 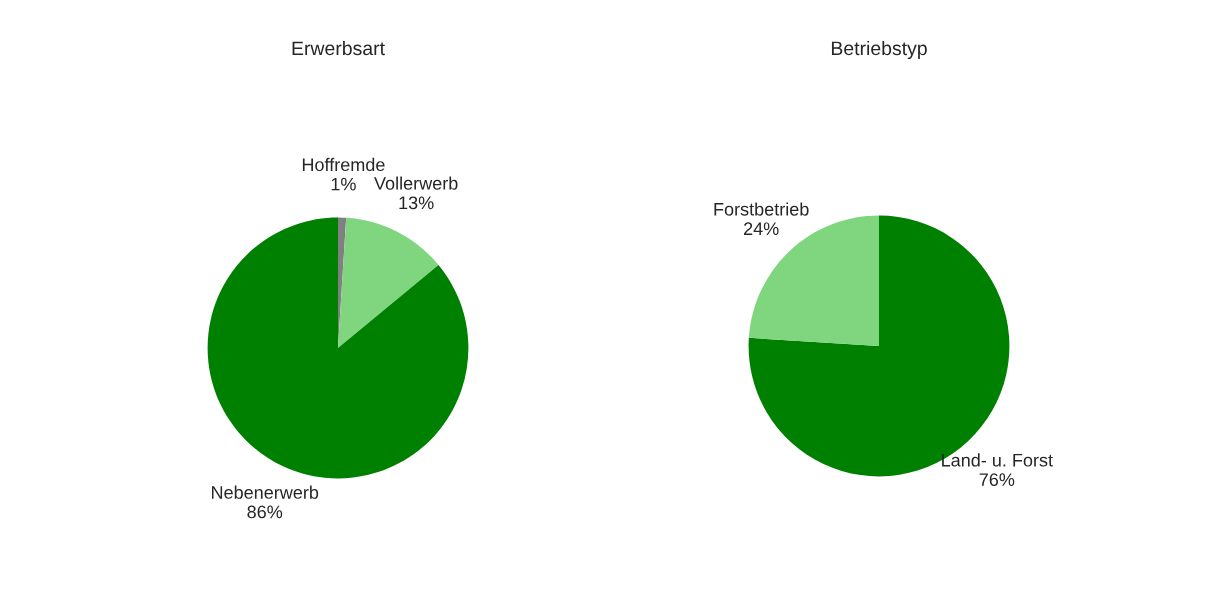 I want to click on slice-label: Nebenerwerb, so click(x=265, y=492).